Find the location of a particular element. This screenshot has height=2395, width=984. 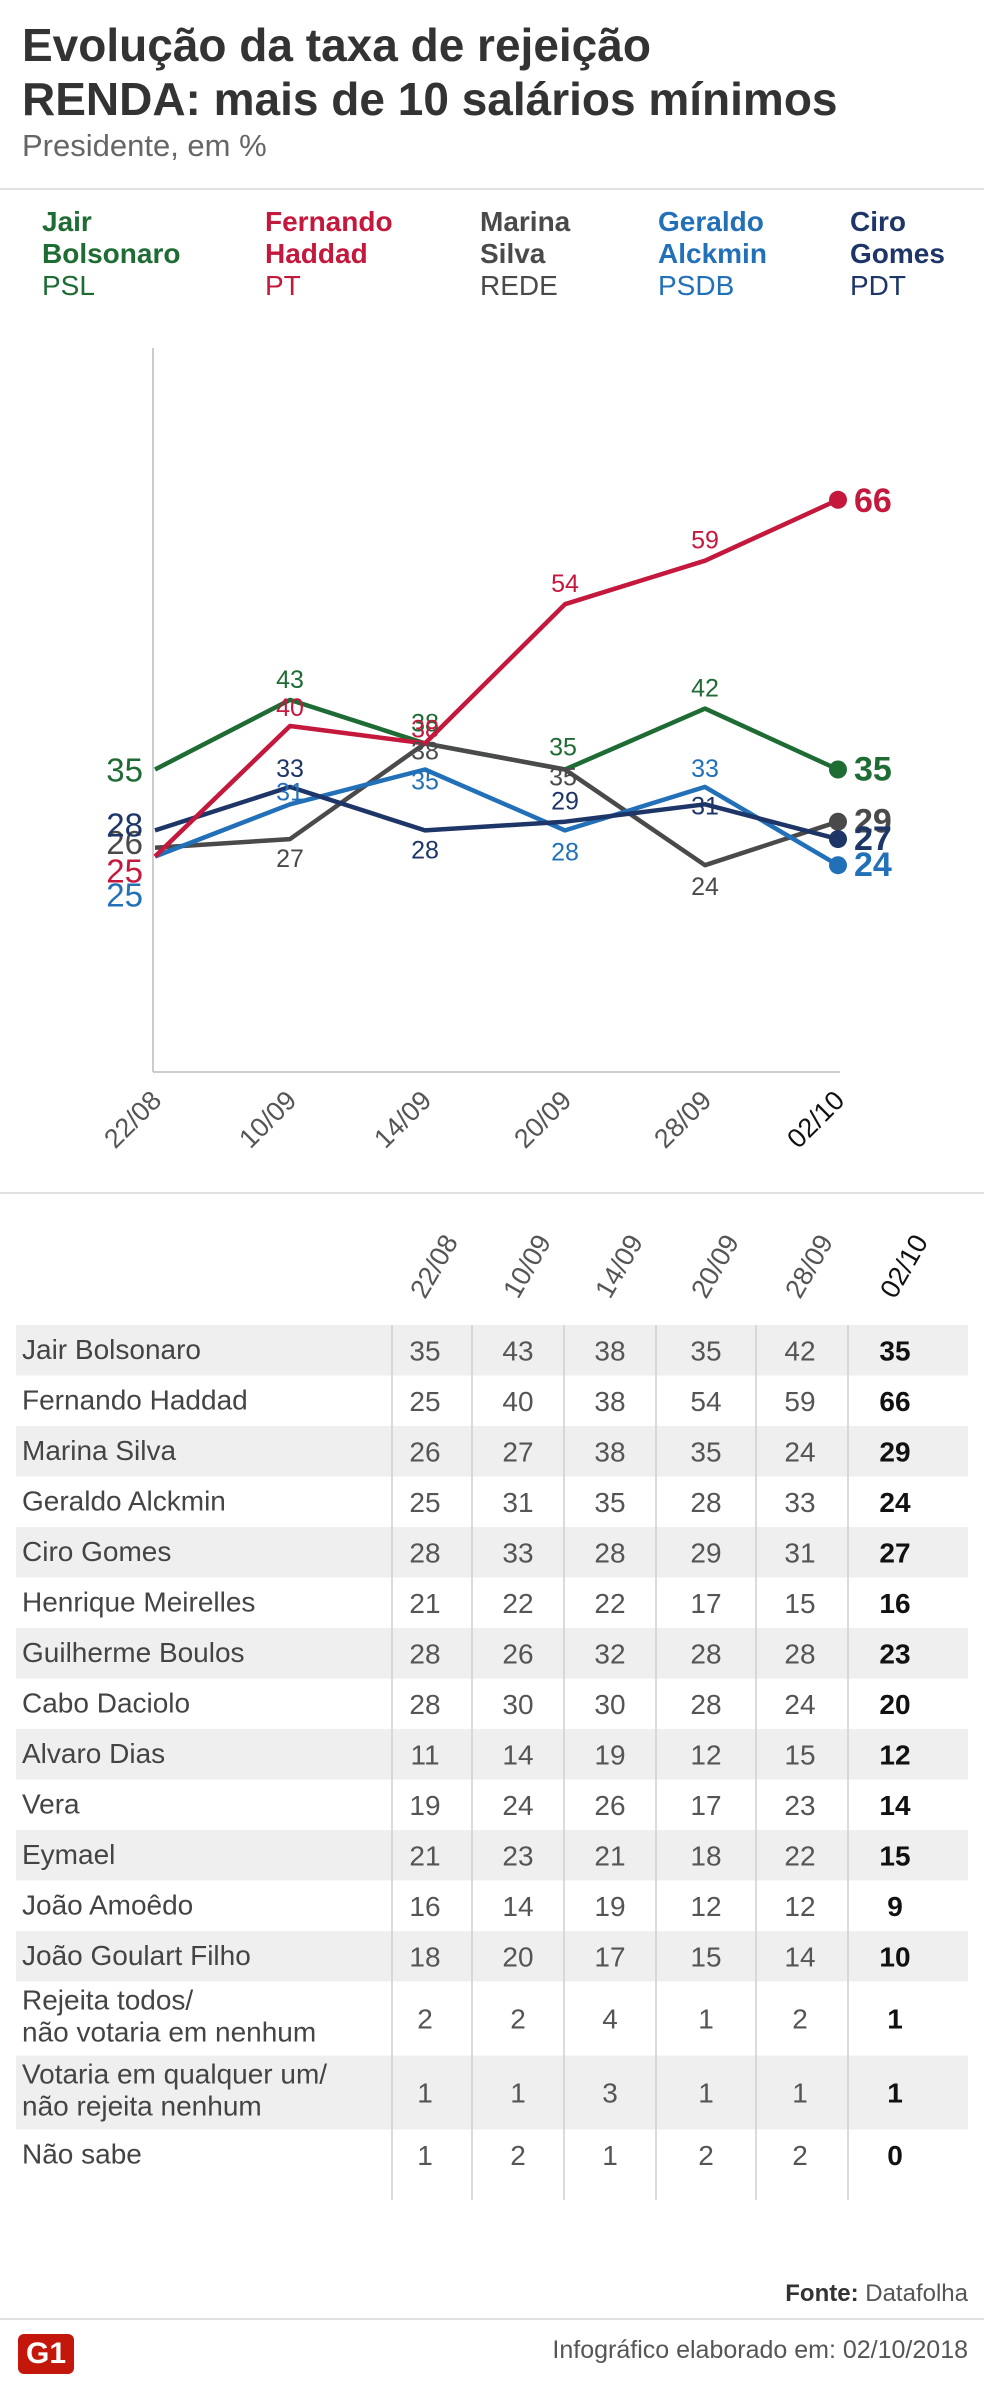

row-label: não rejeita nenhum is located at coordinates (142, 2106).